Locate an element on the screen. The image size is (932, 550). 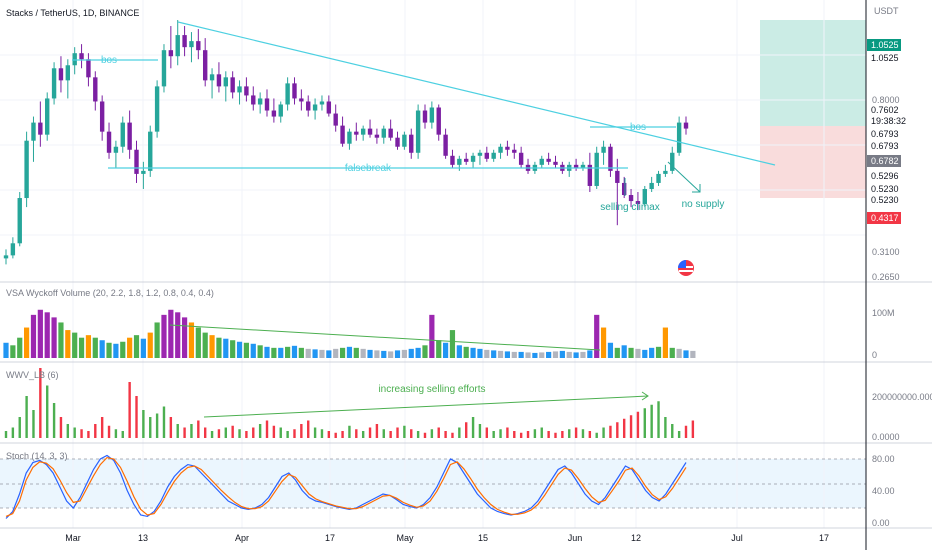
no-supply-arrowhead is located at coordinates (696, 188).